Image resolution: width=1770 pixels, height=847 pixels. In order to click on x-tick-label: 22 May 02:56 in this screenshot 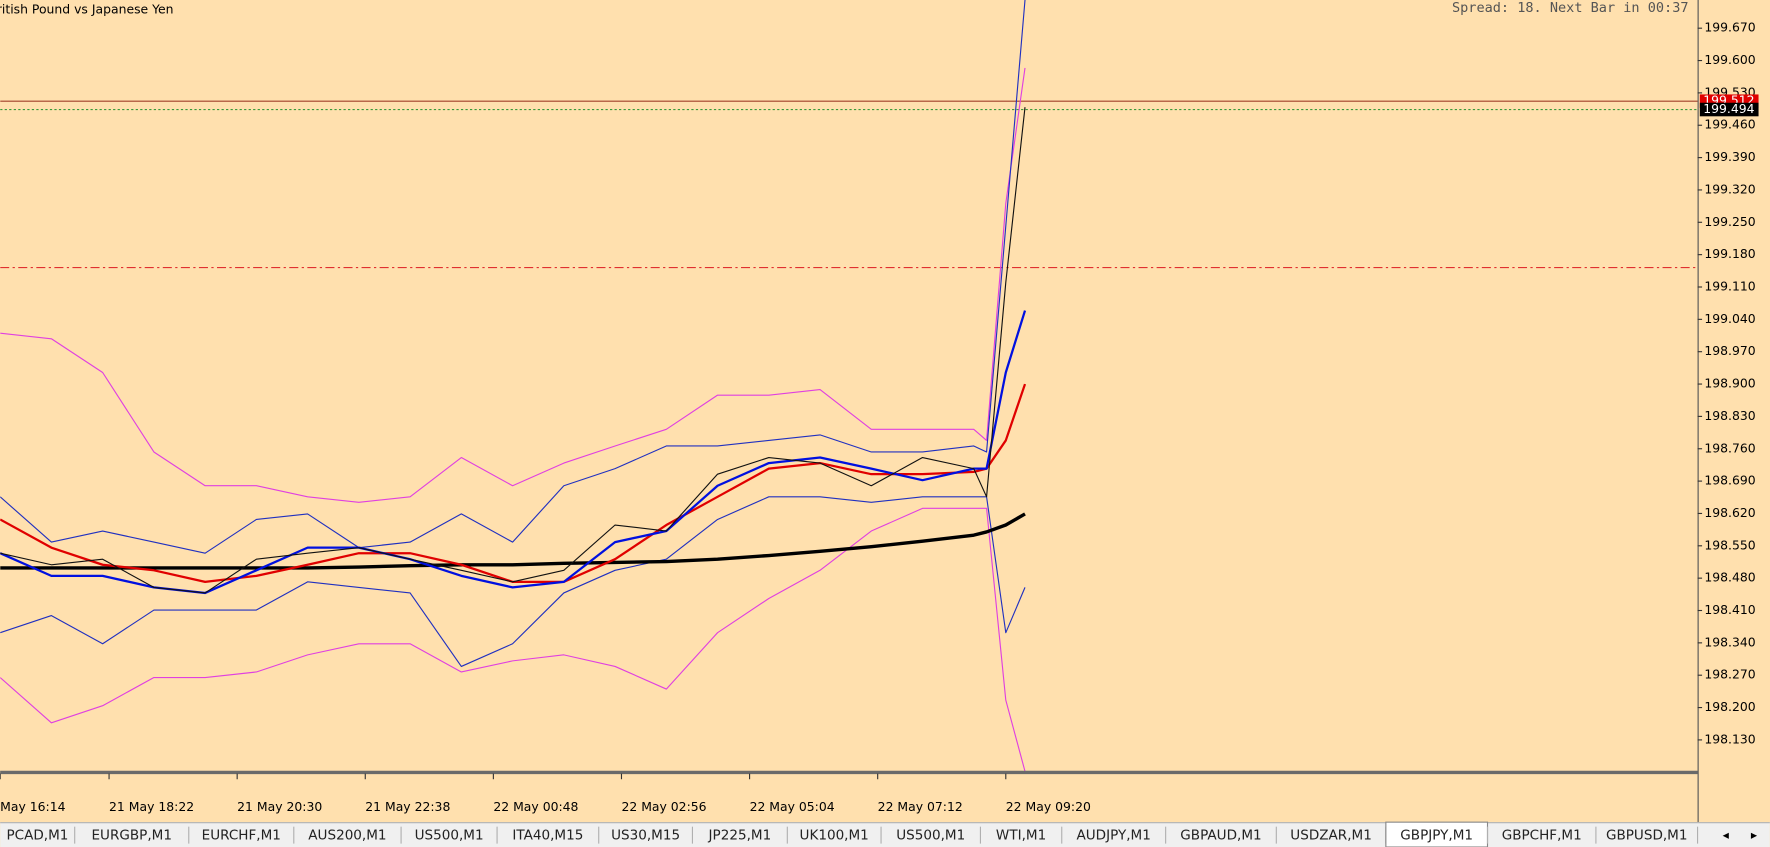, I will do `click(663, 806)`.